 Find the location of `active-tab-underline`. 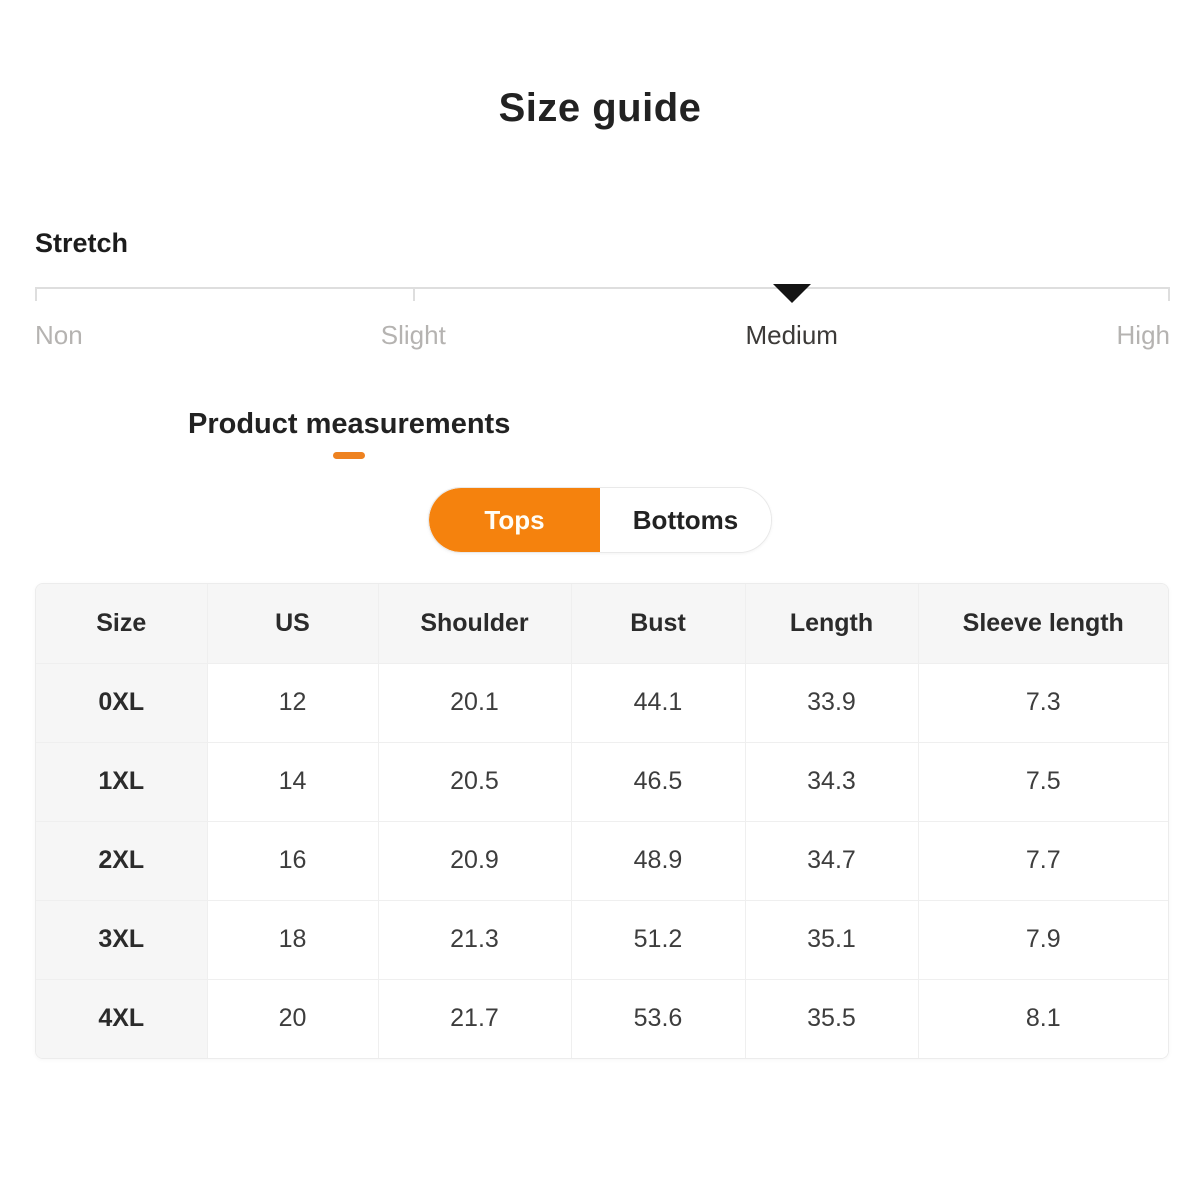

active-tab-underline is located at coordinates (349, 455).